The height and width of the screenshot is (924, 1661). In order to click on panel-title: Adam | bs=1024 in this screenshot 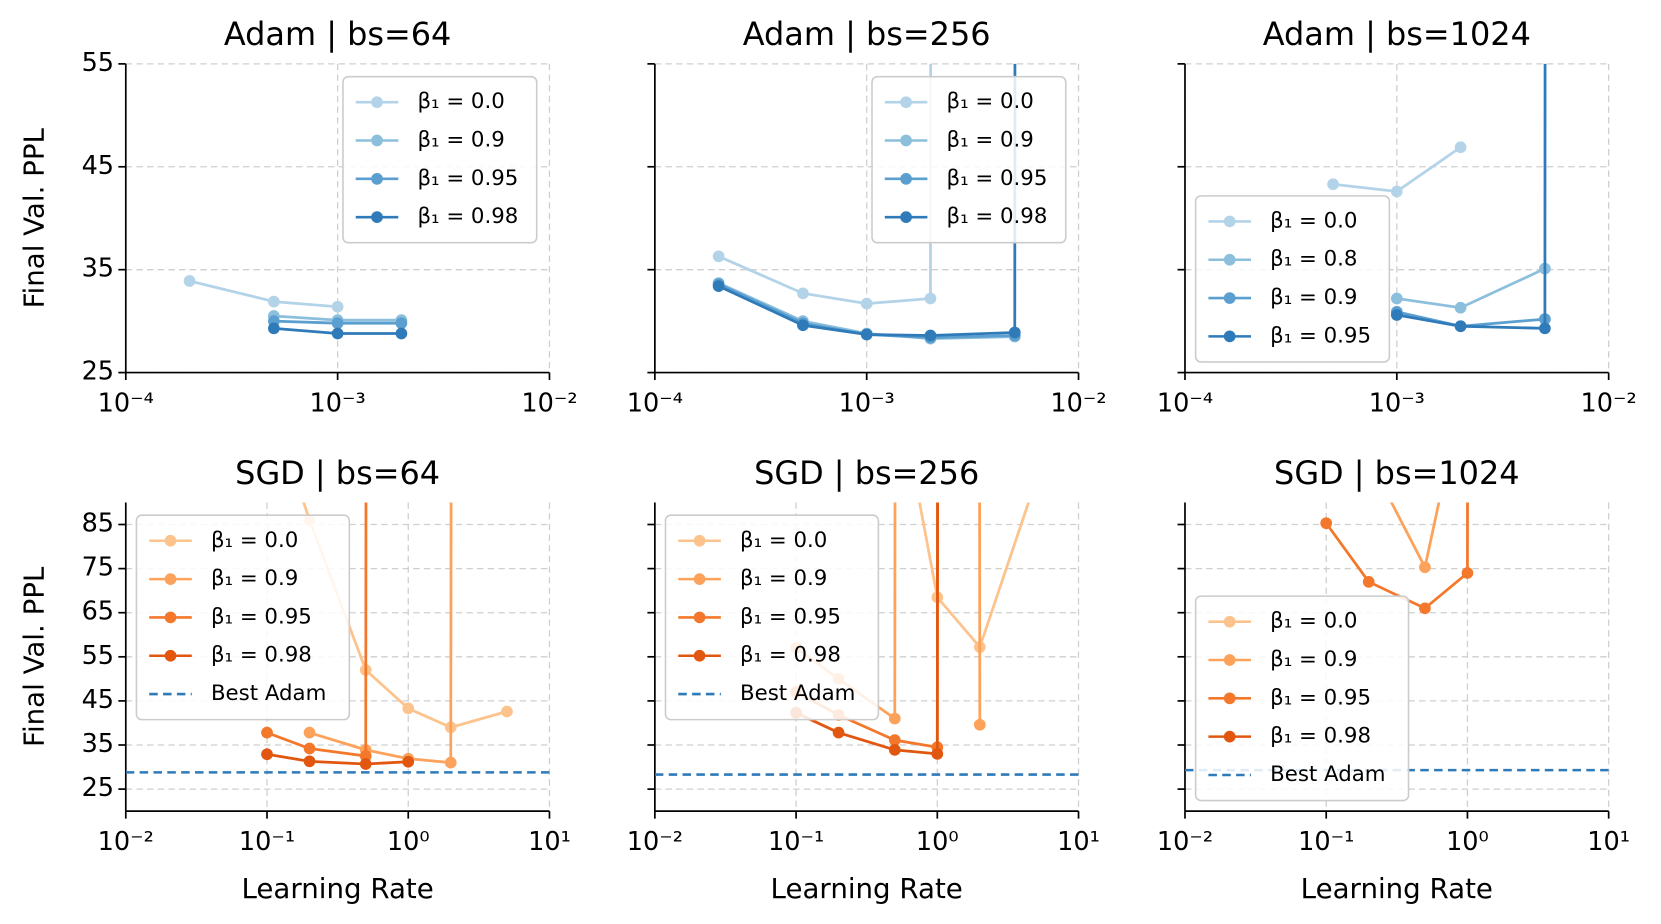, I will do `click(1397, 34)`.